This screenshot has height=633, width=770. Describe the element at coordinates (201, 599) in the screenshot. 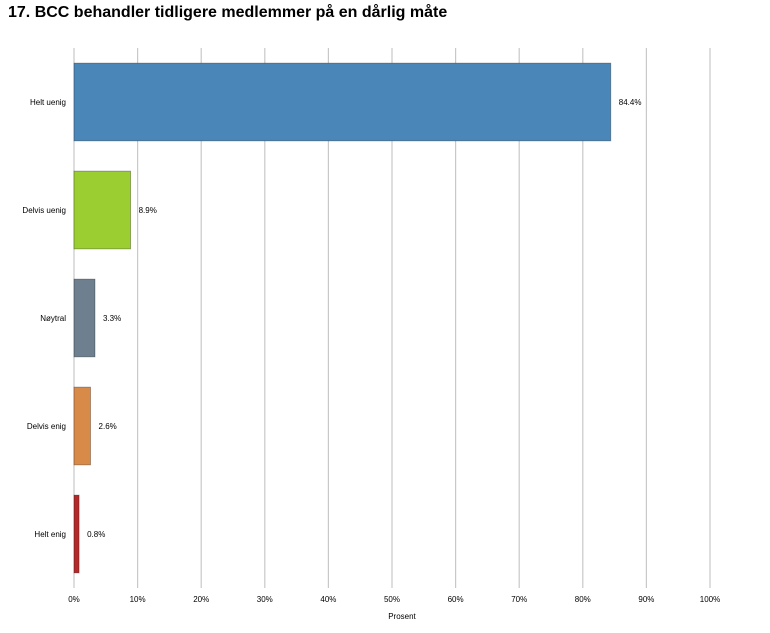

I see `x-tick-label: 20%` at that location.